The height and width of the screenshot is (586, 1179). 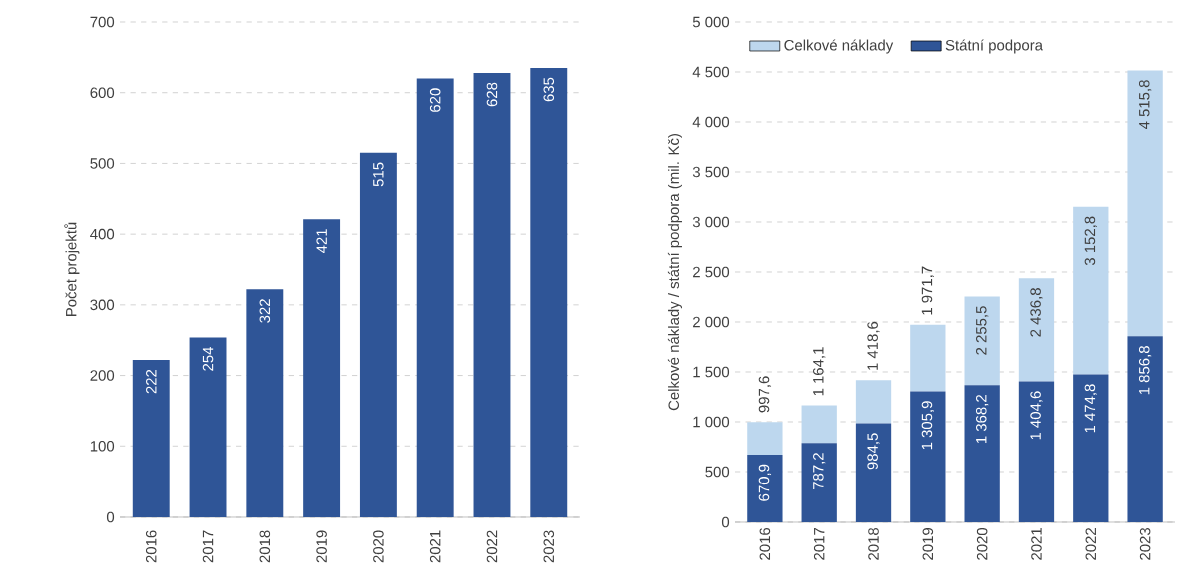 What do you see at coordinates (378, 174) in the screenshot?
I see `data-label: 515` at bounding box center [378, 174].